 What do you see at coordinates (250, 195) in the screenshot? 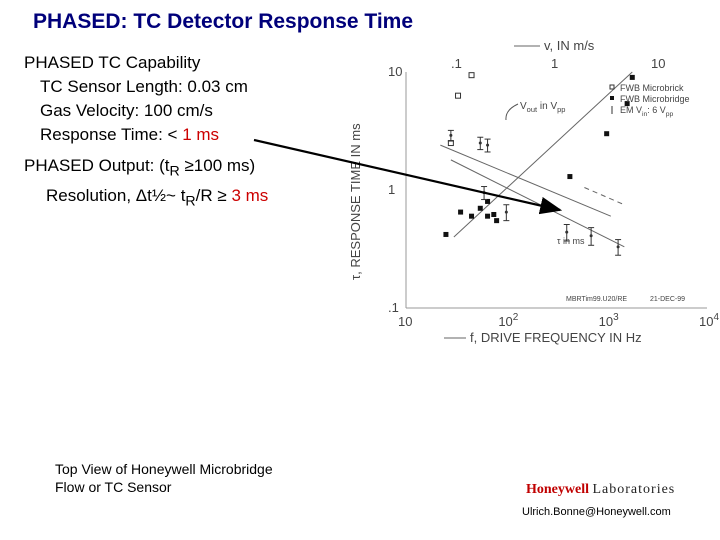
I see `resolution-value: 3 ms` at bounding box center [250, 195].